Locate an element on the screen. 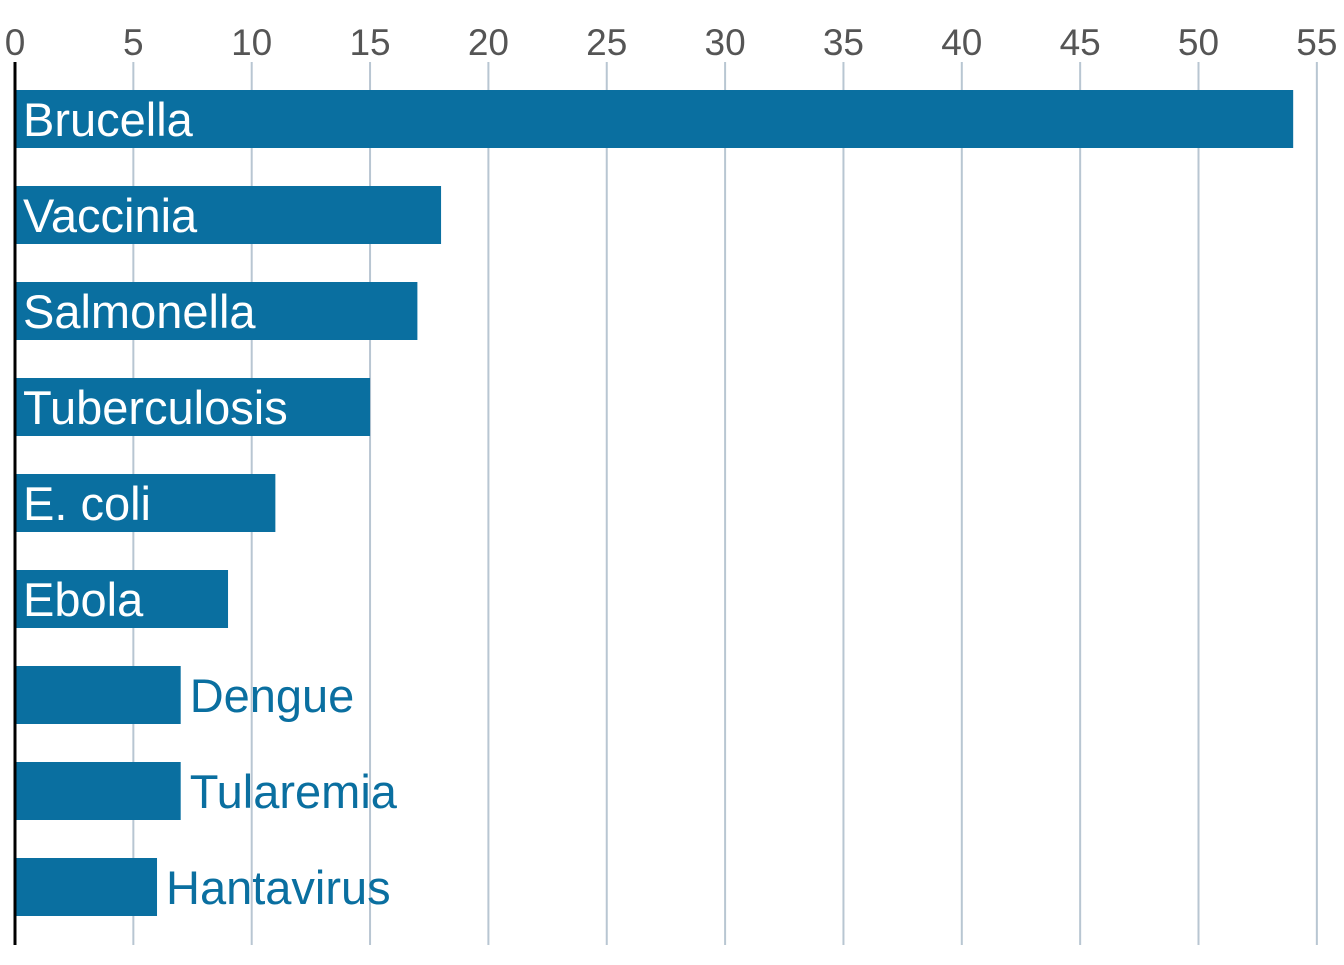  bar-label-e-coli: E. coli is located at coordinates (87, 503).